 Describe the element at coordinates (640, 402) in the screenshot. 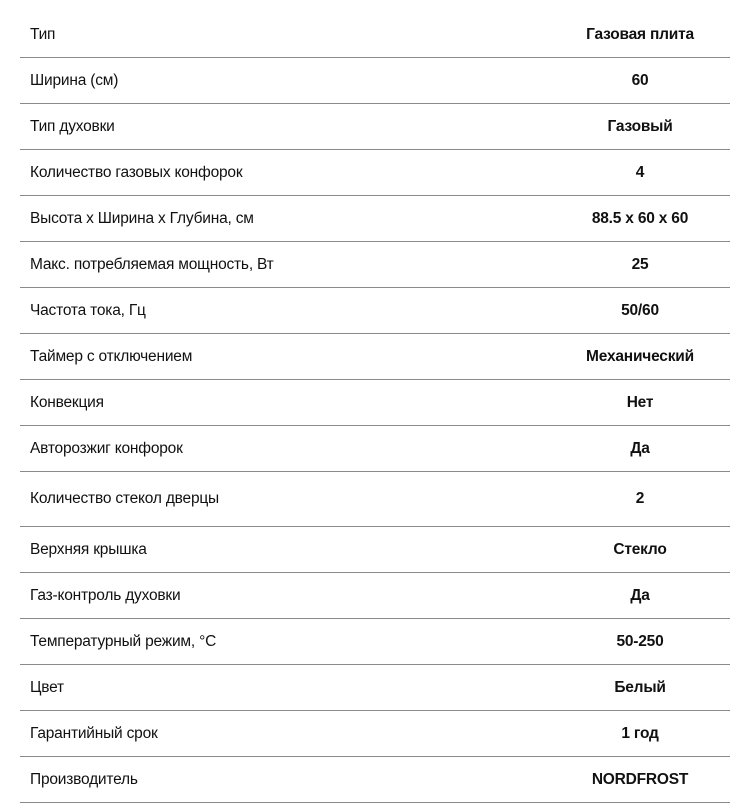

I see `spec-value: Нет` at that location.